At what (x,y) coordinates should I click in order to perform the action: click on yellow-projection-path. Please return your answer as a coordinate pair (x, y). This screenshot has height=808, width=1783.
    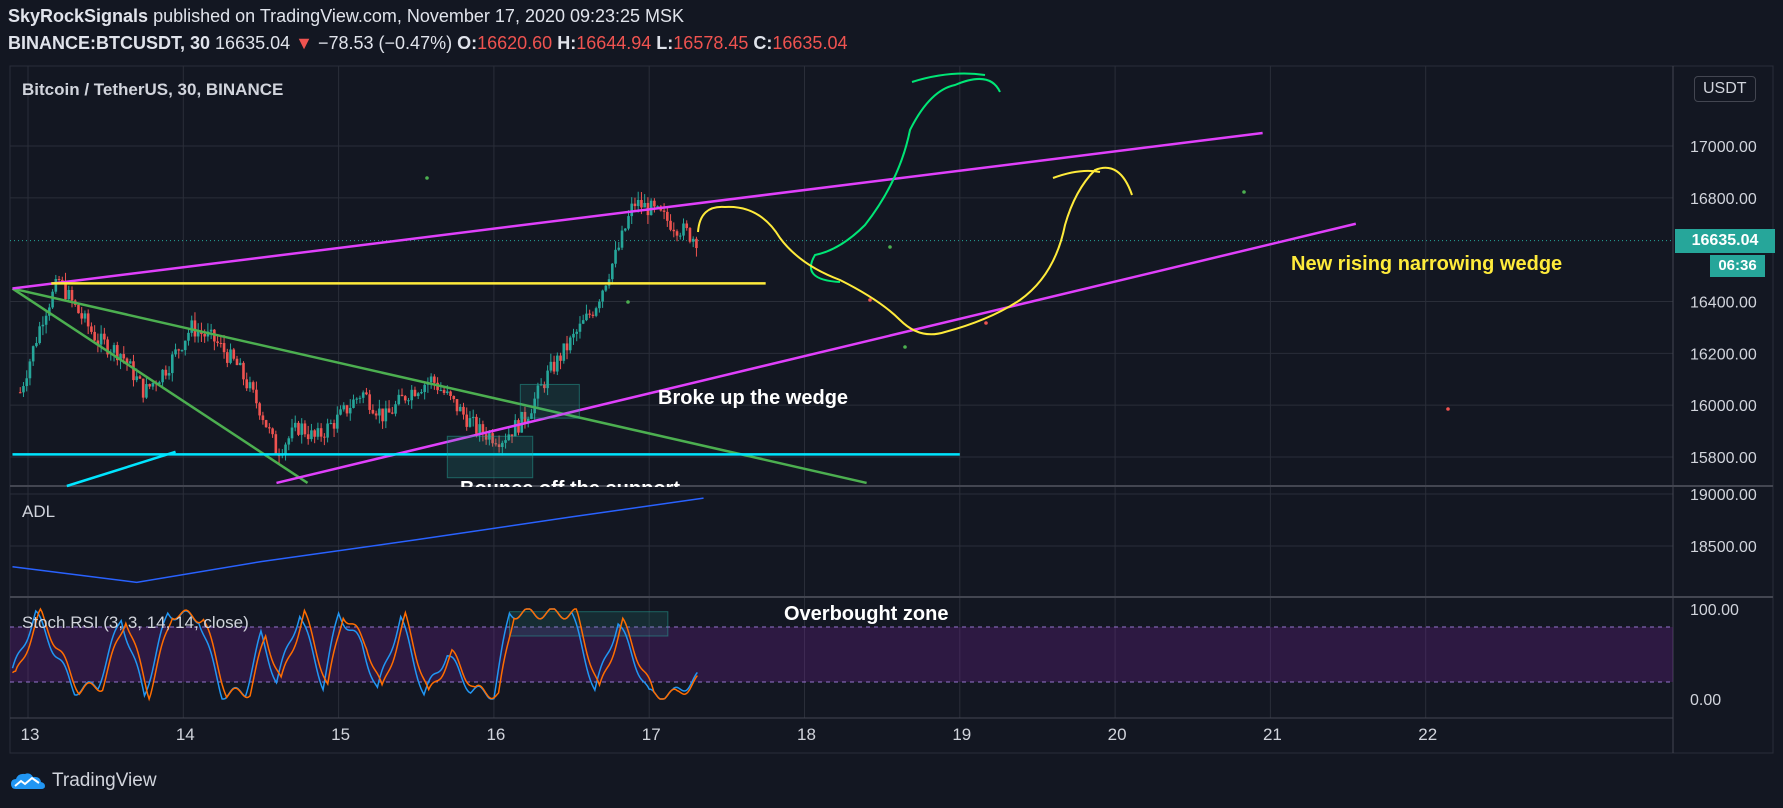
    Looking at the image, I should click on (915, 251).